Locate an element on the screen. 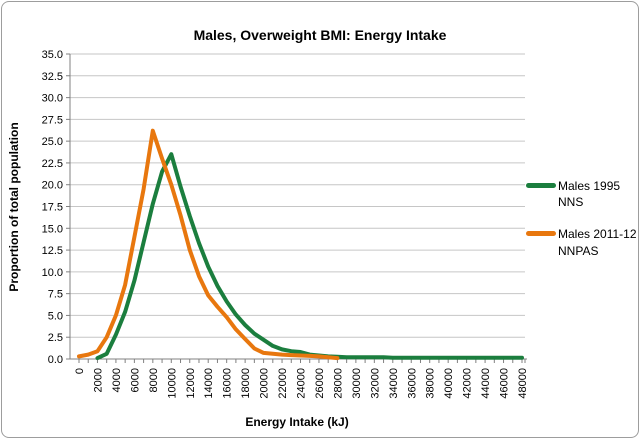  x-axis-tick-label: 42000 is located at coordinates (468, 383).